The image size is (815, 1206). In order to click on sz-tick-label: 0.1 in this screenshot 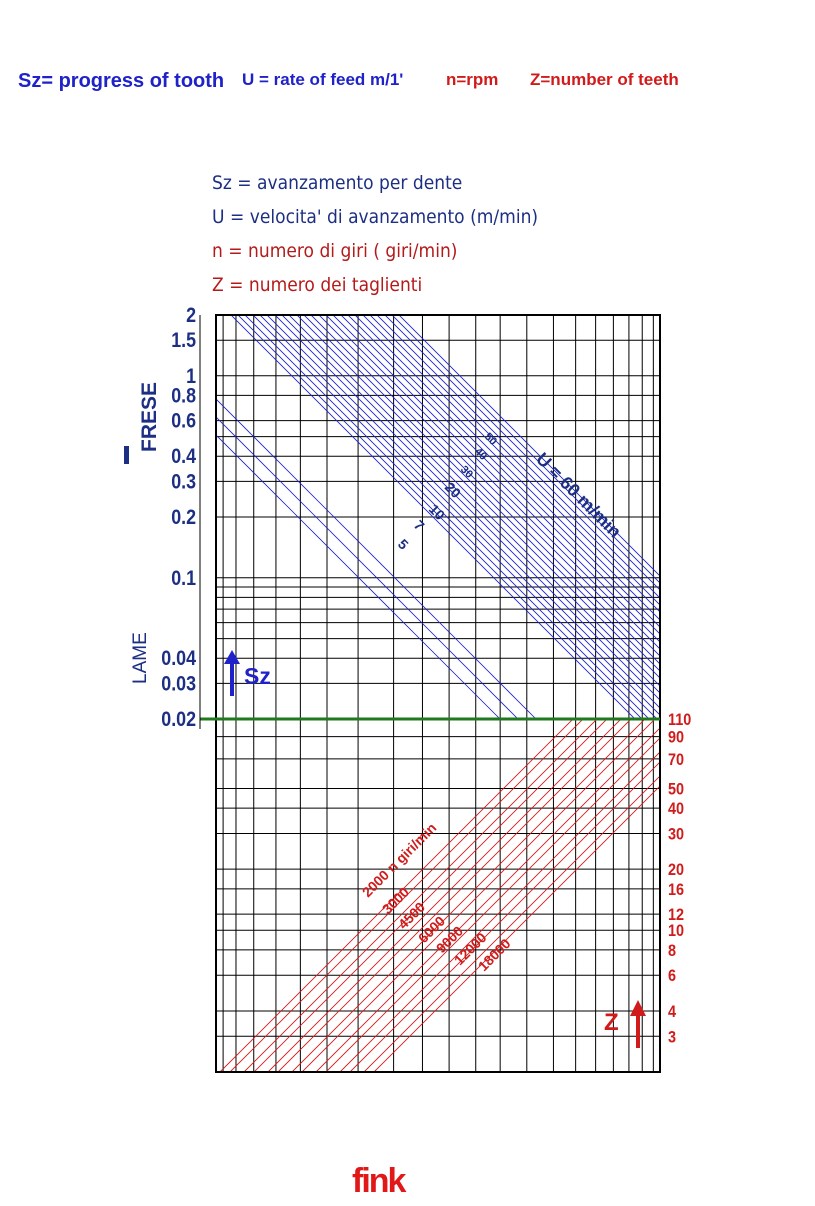, I will do `click(183, 578)`.